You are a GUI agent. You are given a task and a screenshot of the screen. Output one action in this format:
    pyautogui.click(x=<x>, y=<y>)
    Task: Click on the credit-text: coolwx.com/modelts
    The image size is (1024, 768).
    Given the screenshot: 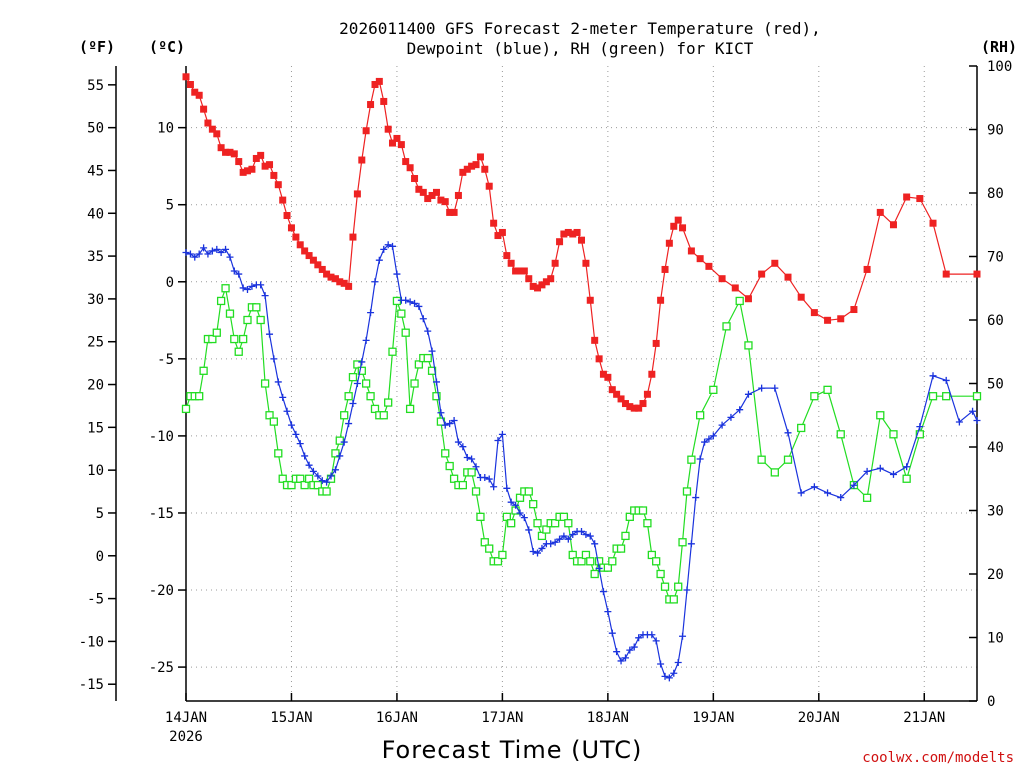 What is the action you would take?
    pyautogui.click(x=938, y=758)
    